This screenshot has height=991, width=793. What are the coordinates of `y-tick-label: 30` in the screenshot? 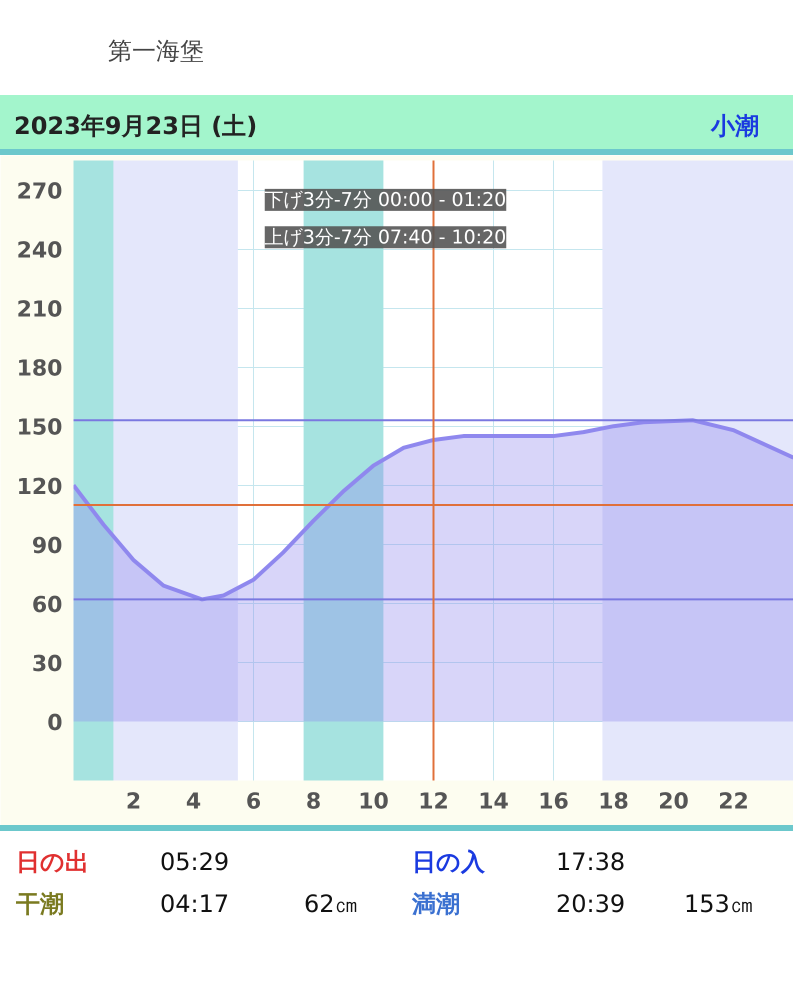 It's located at (47, 664).